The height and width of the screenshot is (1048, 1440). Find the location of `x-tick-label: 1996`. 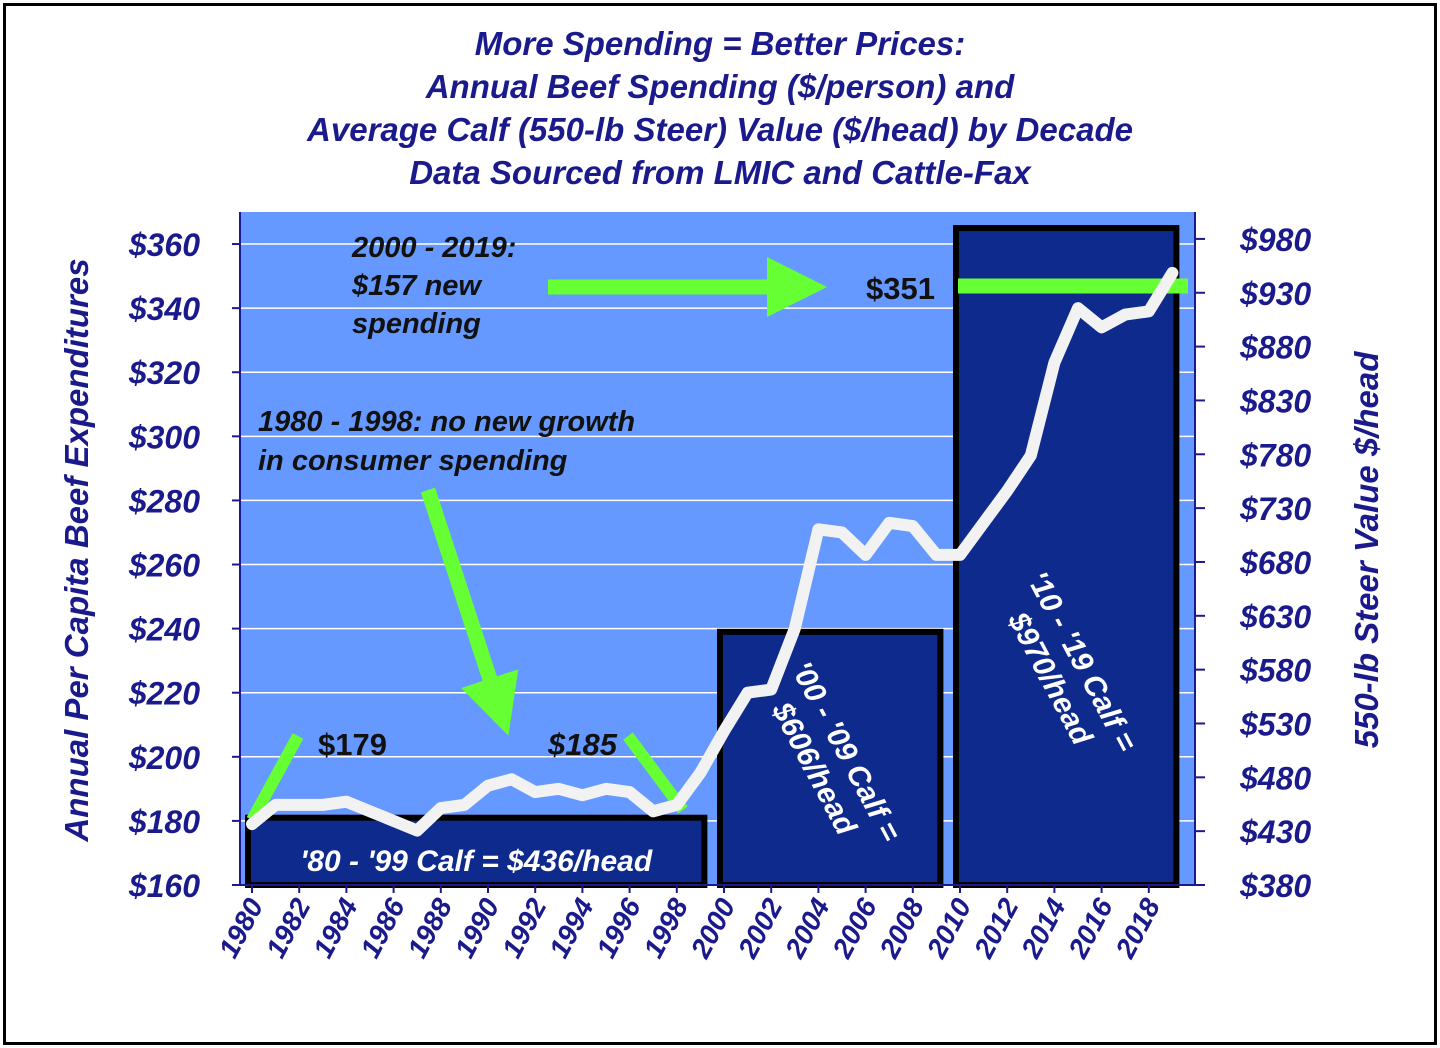

x-tick-label: 1996 is located at coordinates (618, 928).